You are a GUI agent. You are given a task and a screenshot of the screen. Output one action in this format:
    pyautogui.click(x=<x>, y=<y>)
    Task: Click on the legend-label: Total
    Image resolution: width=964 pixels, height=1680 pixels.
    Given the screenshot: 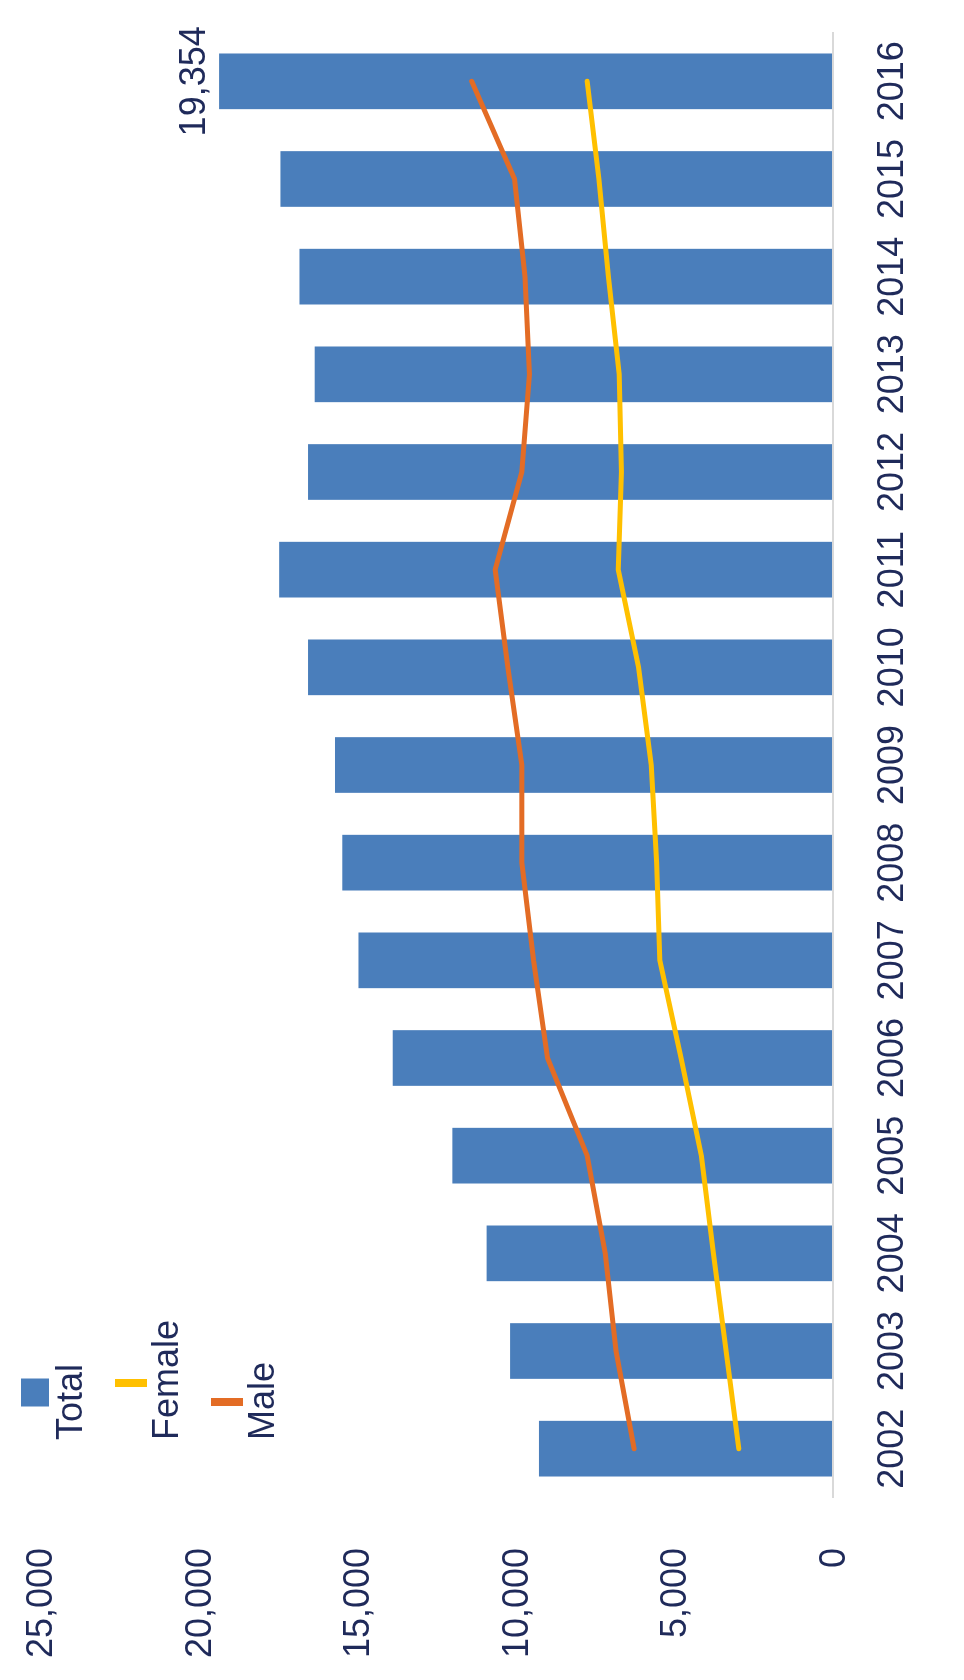 What is the action you would take?
    pyautogui.click(x=69, y=1401)
    